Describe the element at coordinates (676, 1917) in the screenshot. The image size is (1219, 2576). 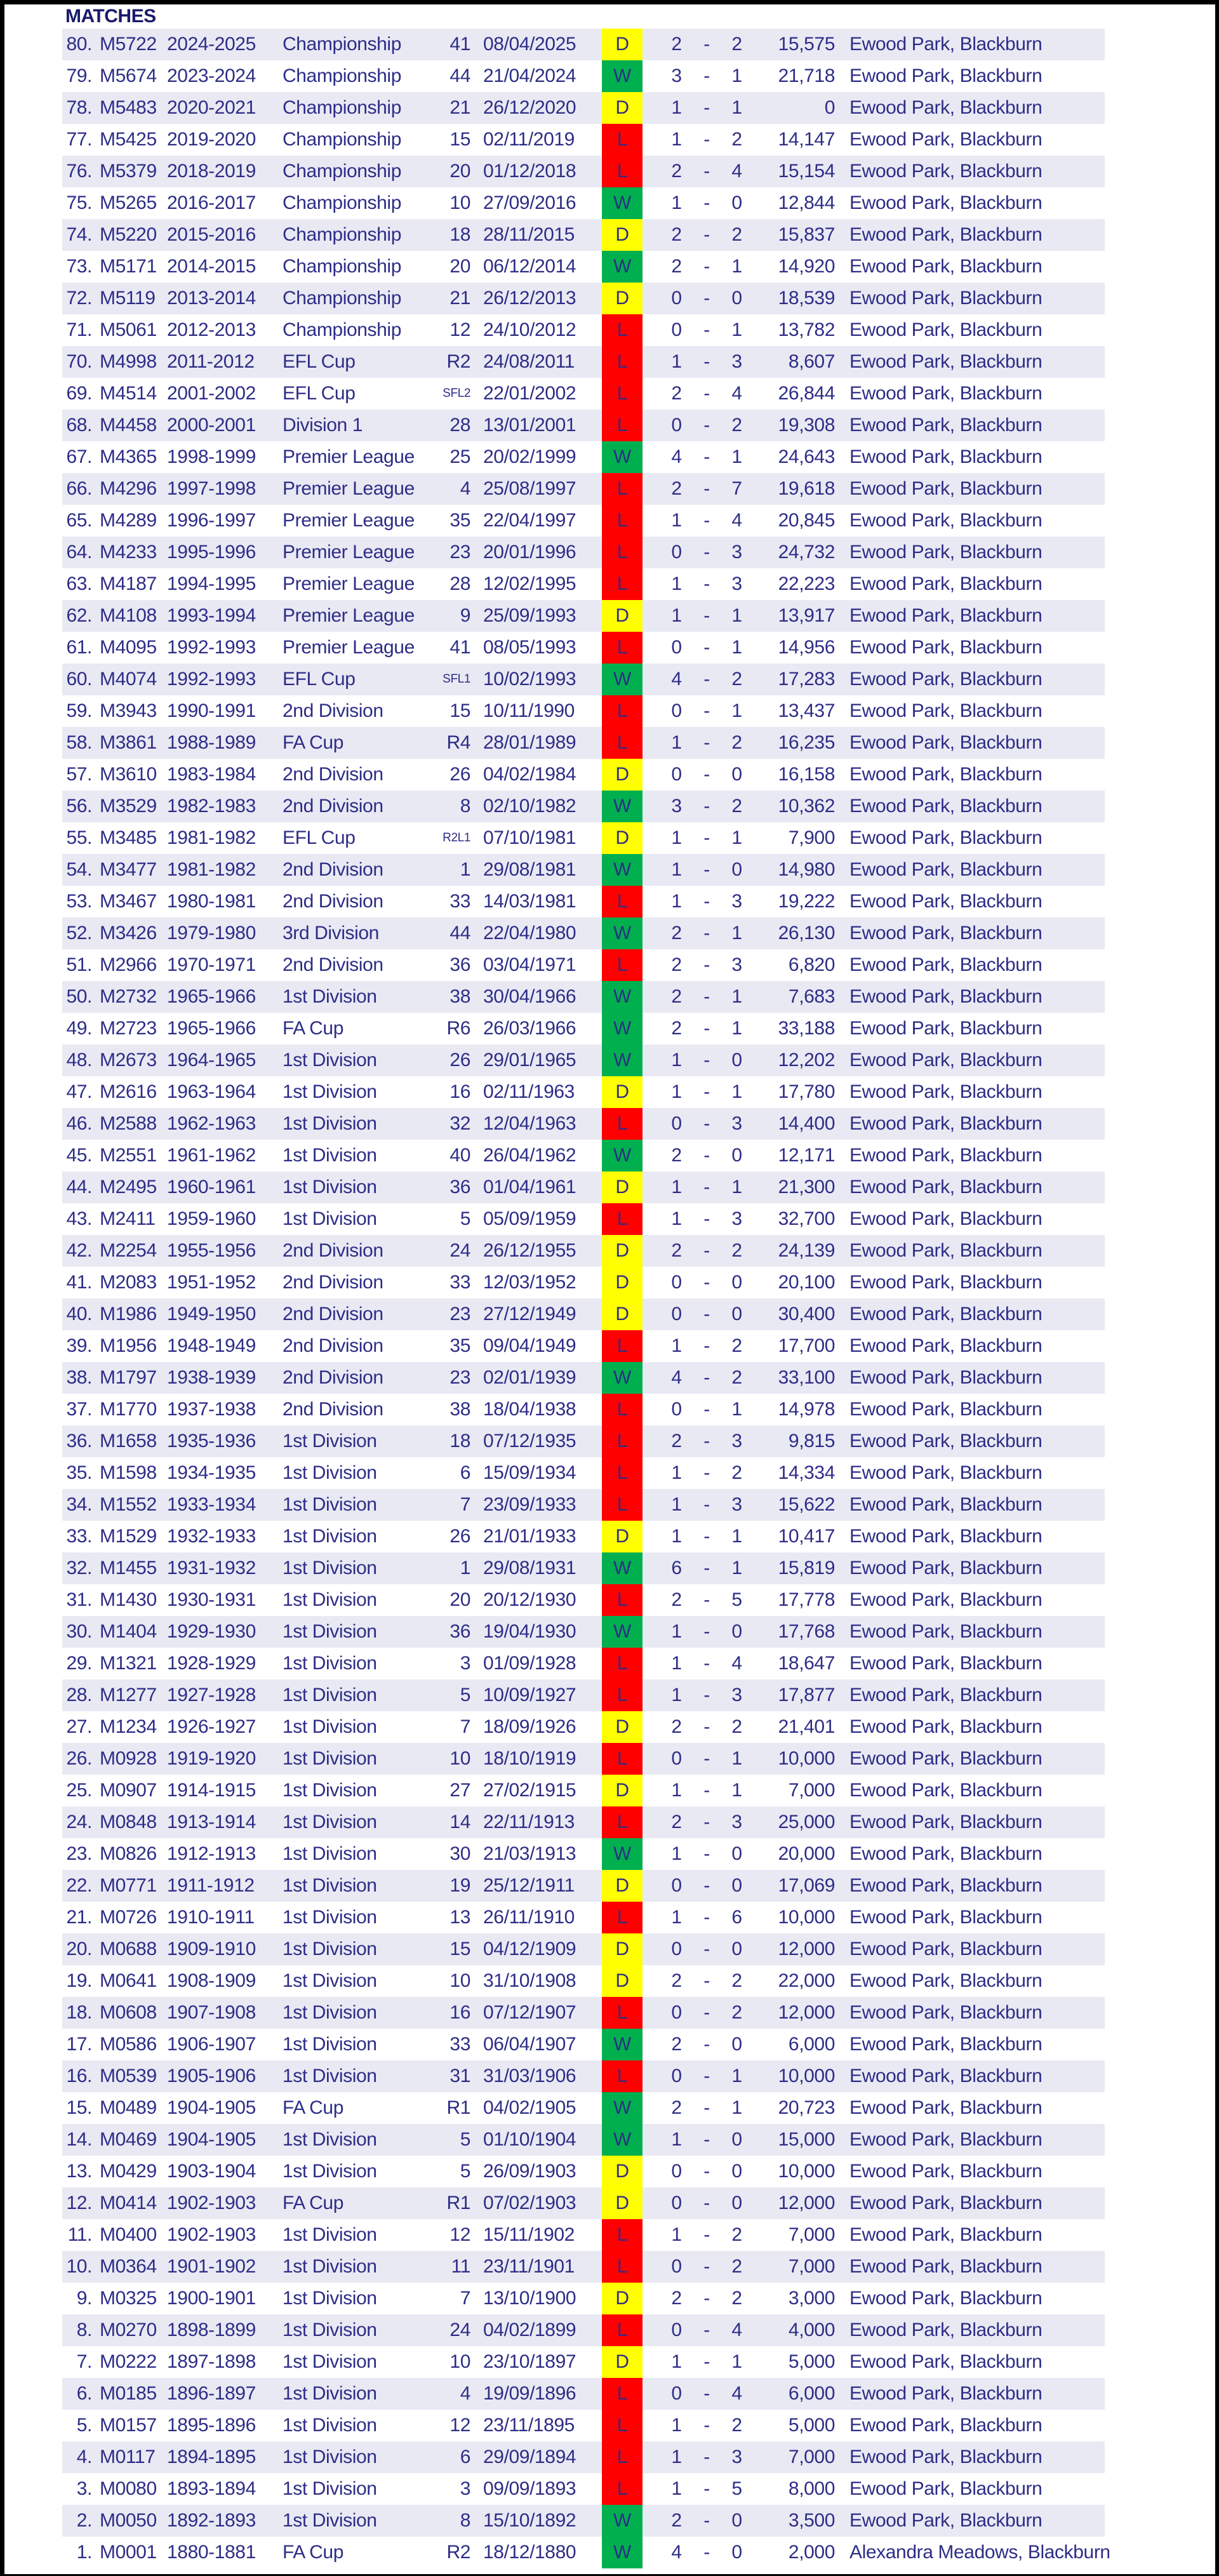
I see `home-score: 1` at that location.